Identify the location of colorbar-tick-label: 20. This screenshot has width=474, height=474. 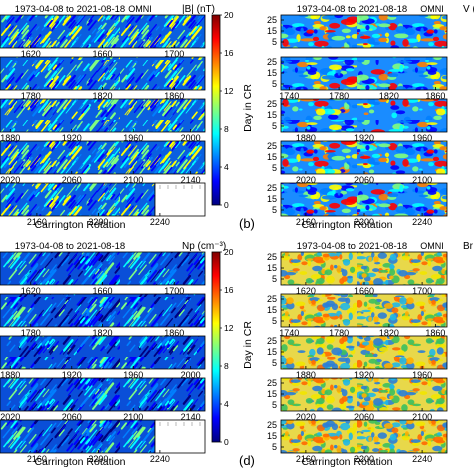
(229, 252).